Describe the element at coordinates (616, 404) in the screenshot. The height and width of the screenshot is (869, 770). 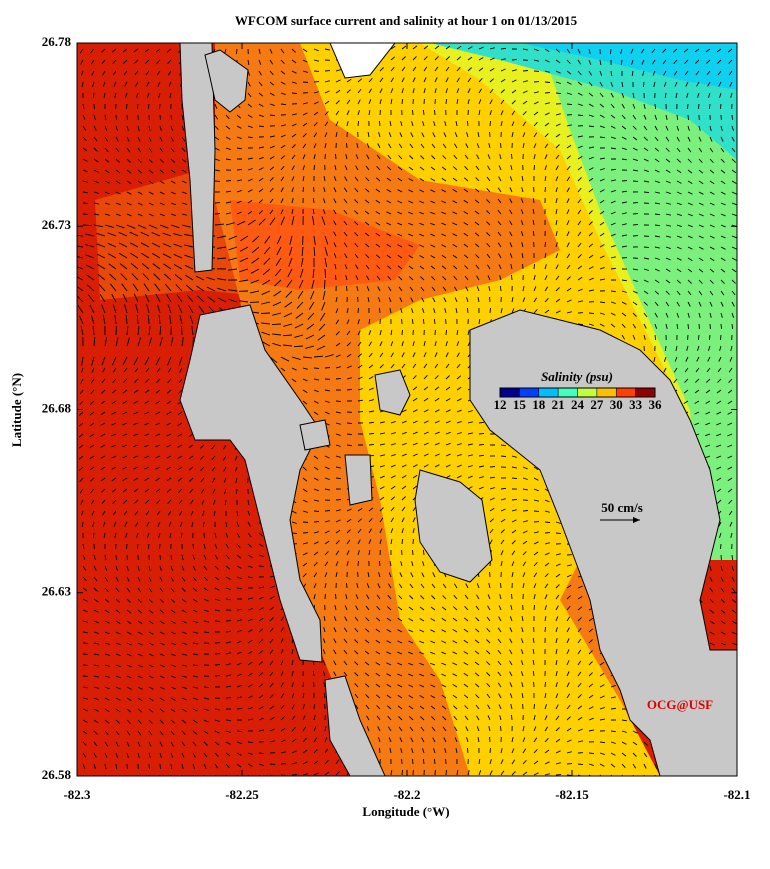
I see `colorbar-tick-label: 30` at that location.